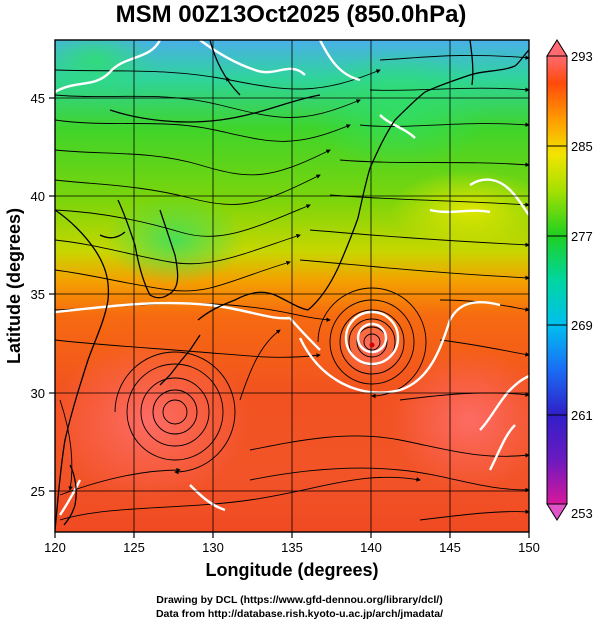  I want to click on colorbar-label: 277, so click(582, 236).